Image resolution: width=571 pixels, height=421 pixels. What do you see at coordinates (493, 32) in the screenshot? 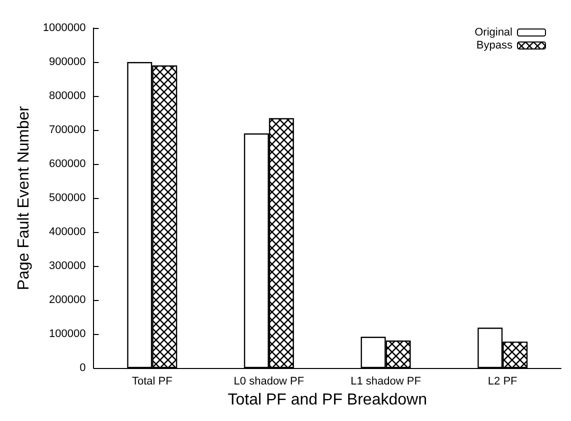
I see `legend-label: Original` at bounding box center [493, 32].